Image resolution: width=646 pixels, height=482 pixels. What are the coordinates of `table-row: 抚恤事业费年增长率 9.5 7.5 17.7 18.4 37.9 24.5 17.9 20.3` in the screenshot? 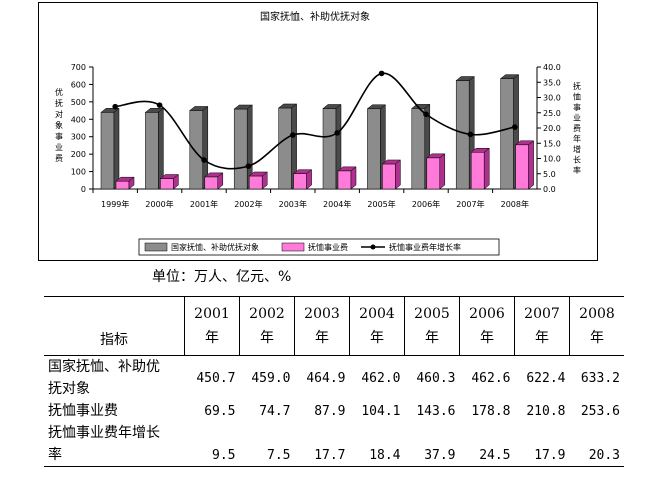 It's located at (334, 444).